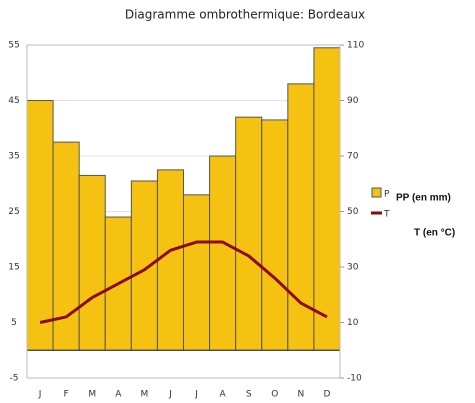 The width and height of the screenshot is (475, 403). I want to click on y-tick-label: -5, so click(14, 379).